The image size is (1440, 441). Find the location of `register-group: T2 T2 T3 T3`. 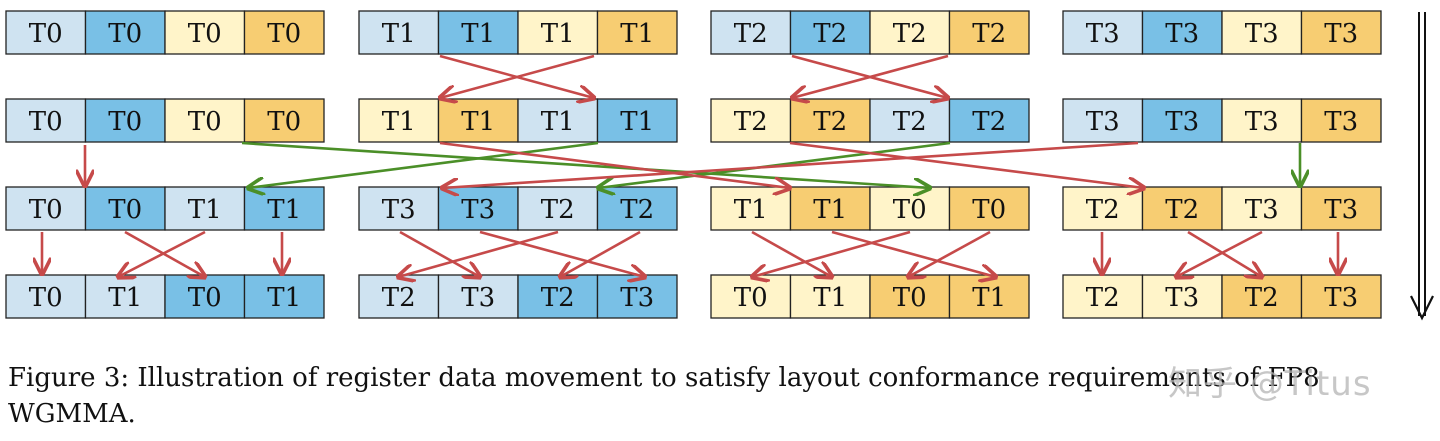

register-group: T2 T2 T3 T3 is located at coordinates (1222, 208).